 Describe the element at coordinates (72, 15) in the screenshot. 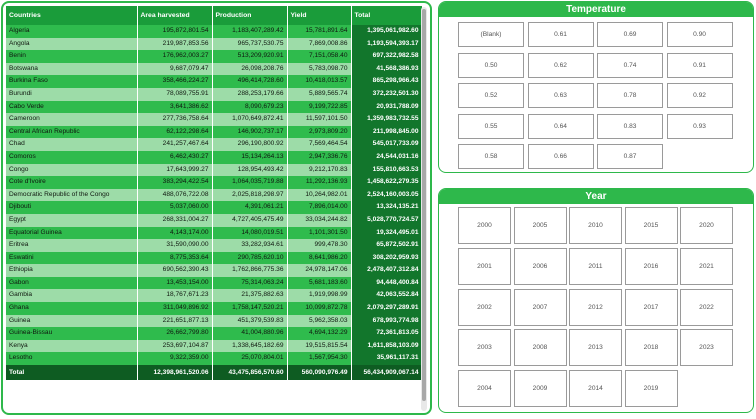

I see `column-header-countries: Countries` at that location.